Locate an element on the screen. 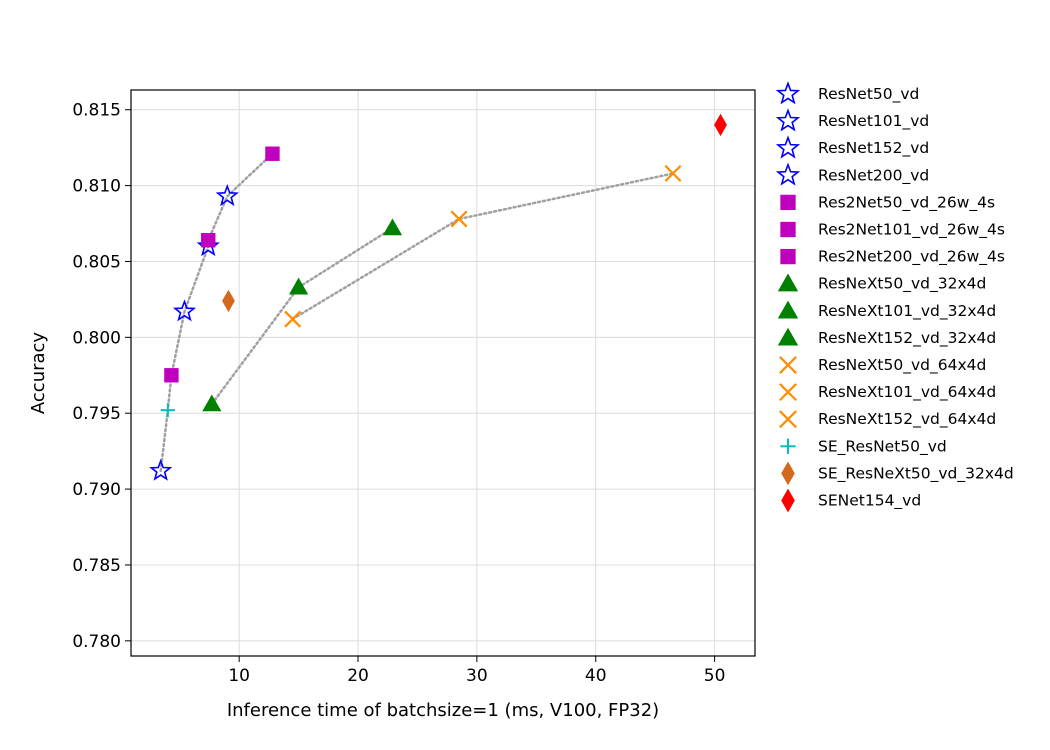 The height and width of the screenshot is (750, 1050). legend-item: Res2Net50_vd_26w_4s is located at coordinates (887, 202).